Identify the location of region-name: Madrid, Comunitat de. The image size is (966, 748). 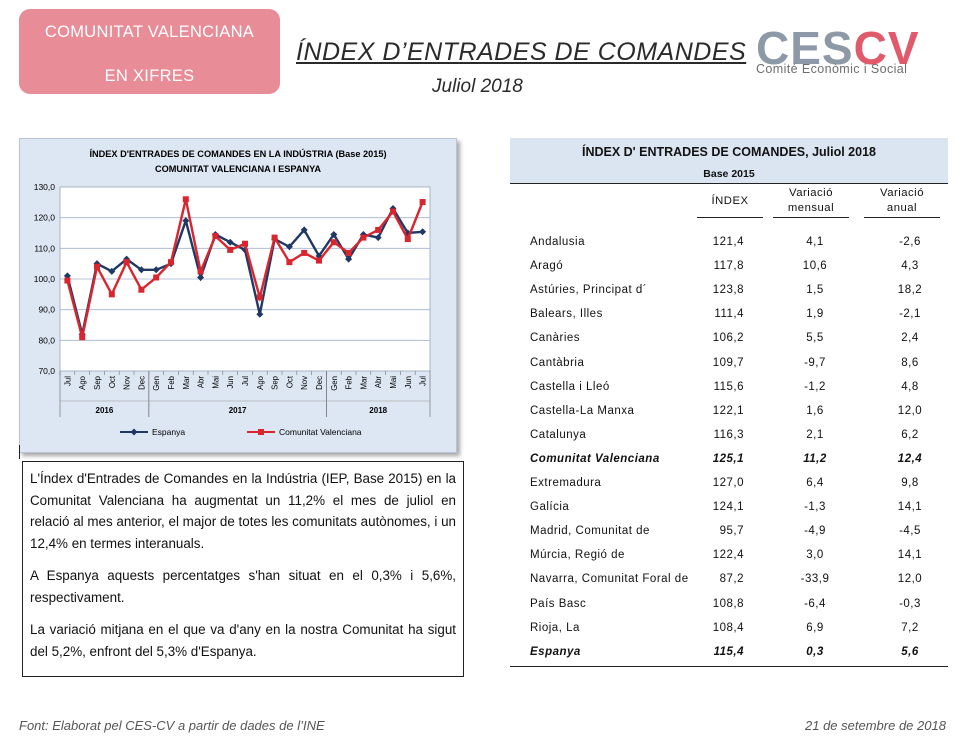
(590, 531).